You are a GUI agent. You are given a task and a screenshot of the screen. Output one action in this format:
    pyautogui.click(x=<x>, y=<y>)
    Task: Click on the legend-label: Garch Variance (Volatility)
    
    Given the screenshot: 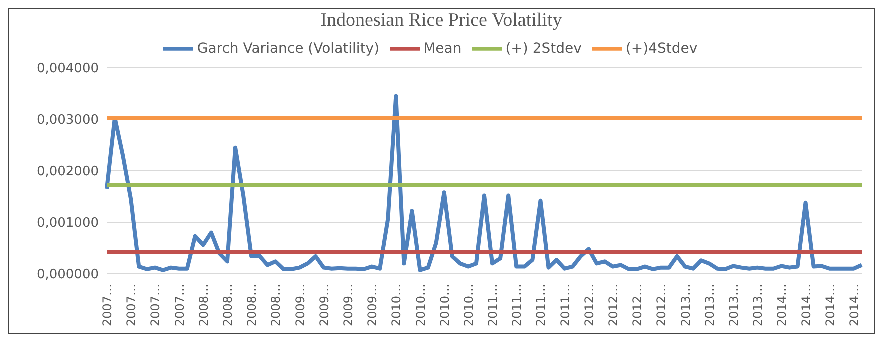 What is the action you would take?
    pyautogui.click(x=288, y=48)
    